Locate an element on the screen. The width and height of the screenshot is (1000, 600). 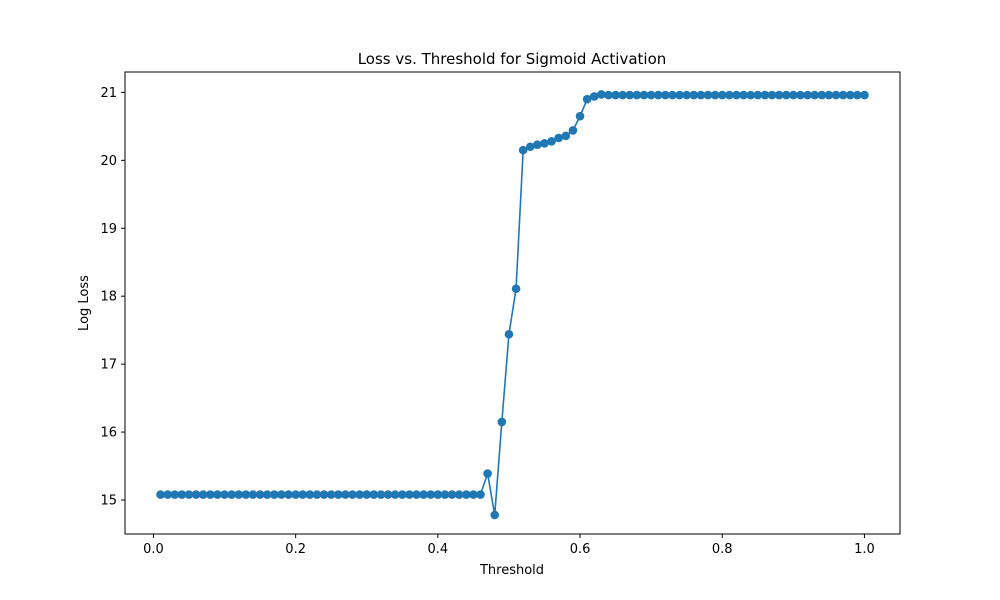
y-tick-label: 16 is located at coordinates (108, 433).